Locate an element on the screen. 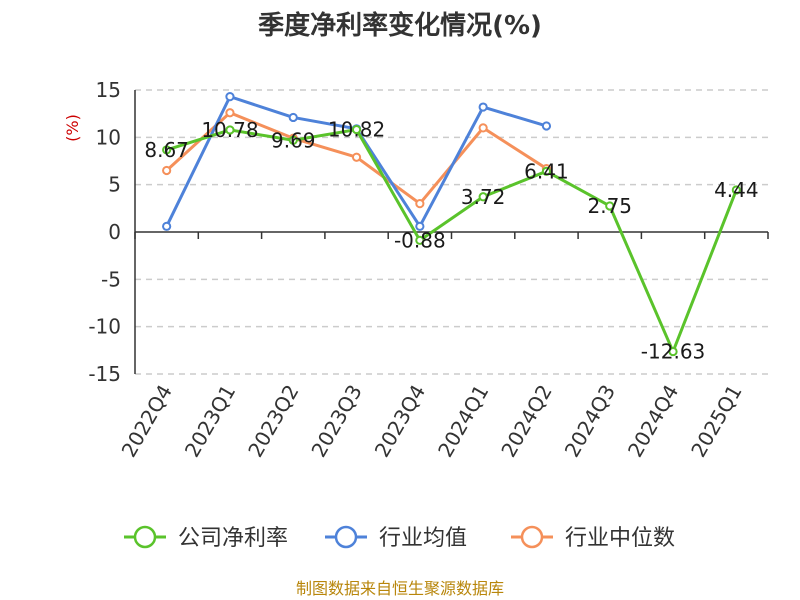 This screenshot has height=600, width=800. data-label: 6.41 is located at coordinates (546, 171).